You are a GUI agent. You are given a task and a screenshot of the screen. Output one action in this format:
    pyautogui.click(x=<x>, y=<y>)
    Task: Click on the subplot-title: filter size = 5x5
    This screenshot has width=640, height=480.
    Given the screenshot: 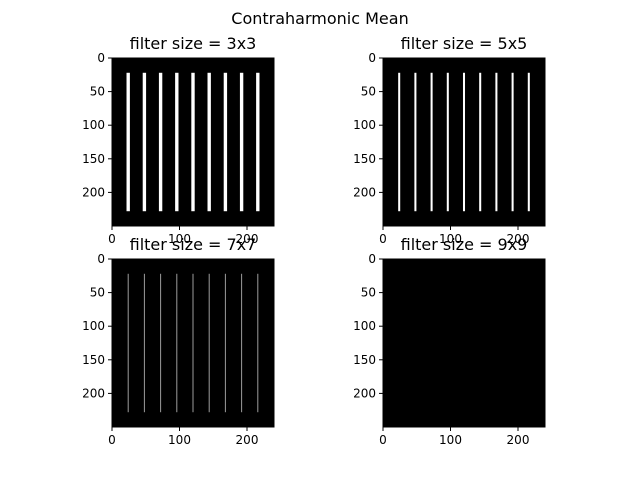 What is the action you would take?
    pyautogui.click(x=464, y=43)
    